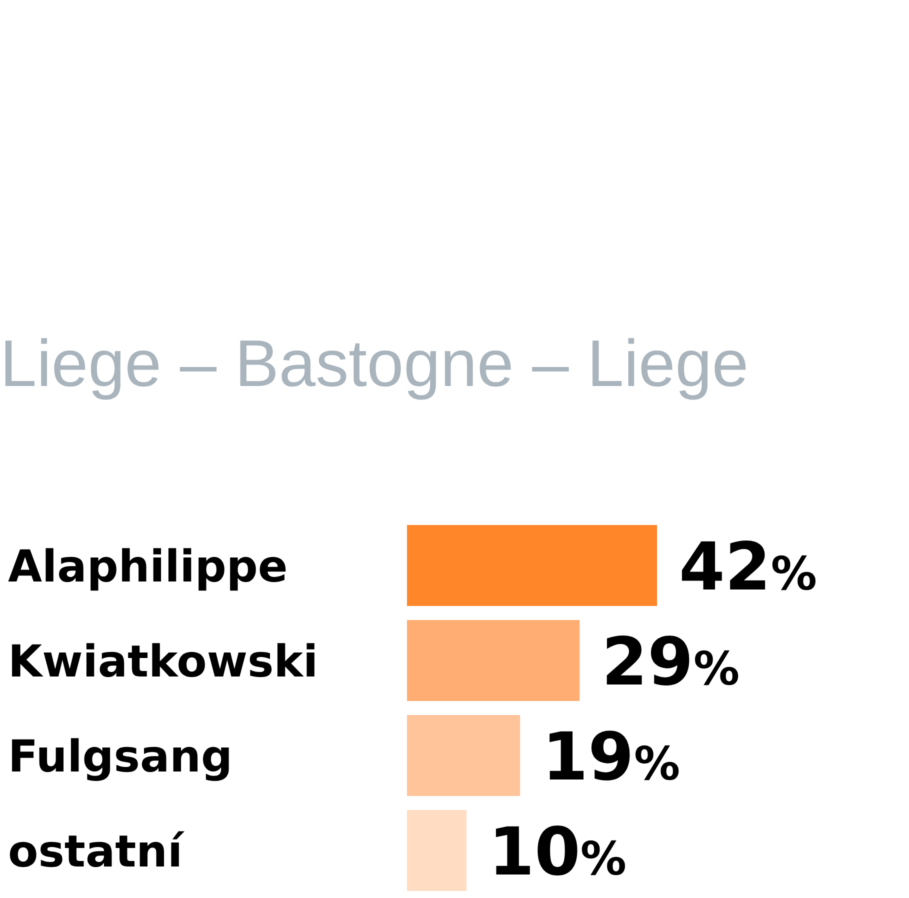  I want to click on data-label: 29%, so click(671, 662).